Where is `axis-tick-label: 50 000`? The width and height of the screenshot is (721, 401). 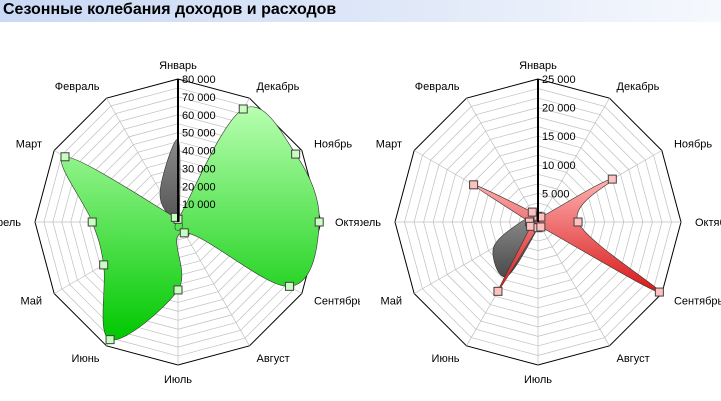
axis-tick-label: 50 000 is located at coordinates (199, 134).